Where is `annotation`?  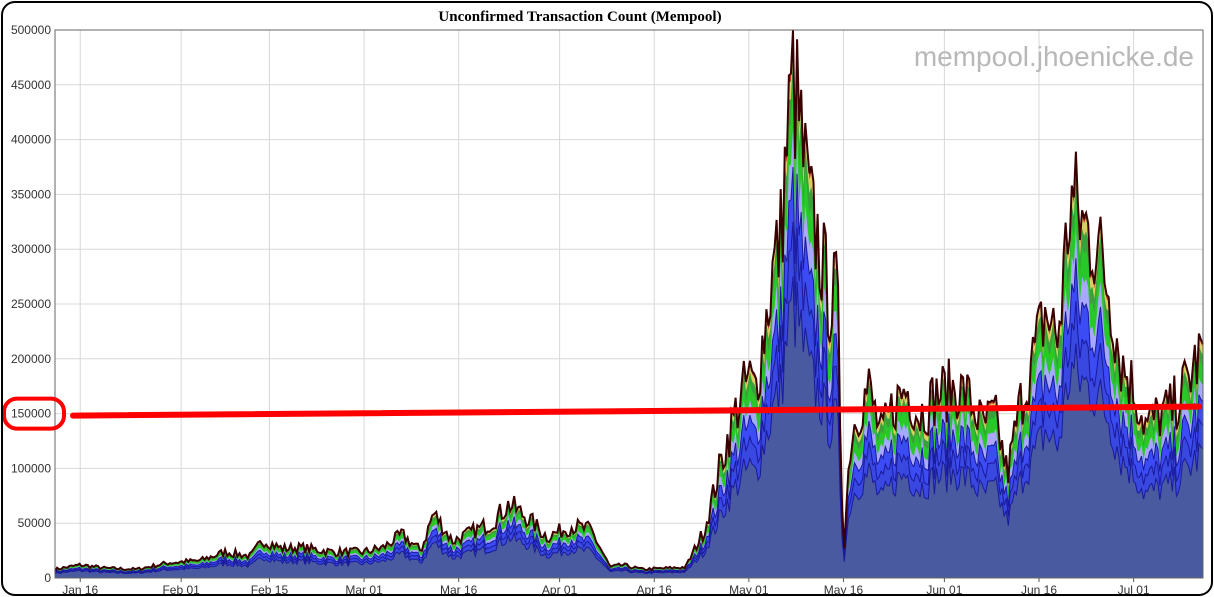 annotation is located at coordinates (602, 413).